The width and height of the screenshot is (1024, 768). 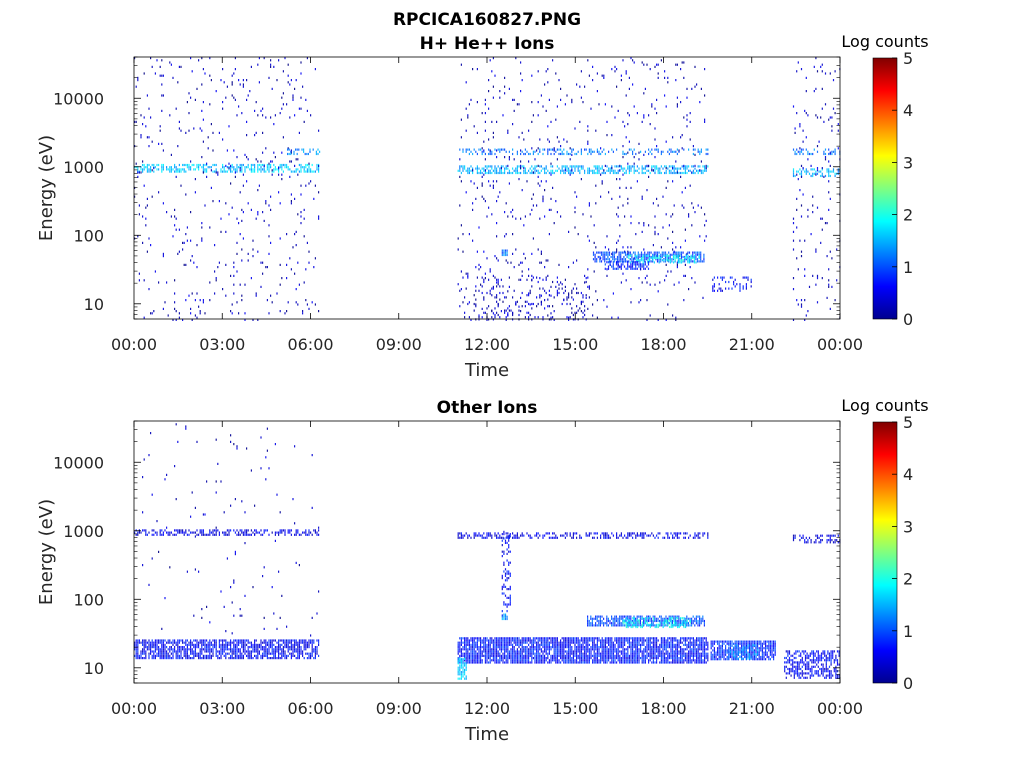 I want to click on panel-2-colorbar: Log counts 0 1 2 3 4 5, so click(x=884, y=544).